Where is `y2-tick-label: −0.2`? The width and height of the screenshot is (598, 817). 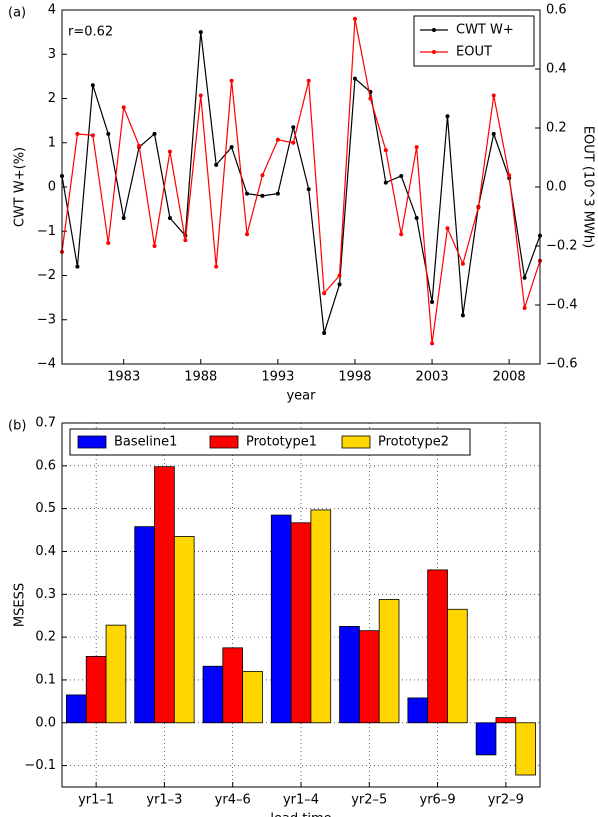
y2-tick-label: −0.2 is located at coordinates (562, 246).